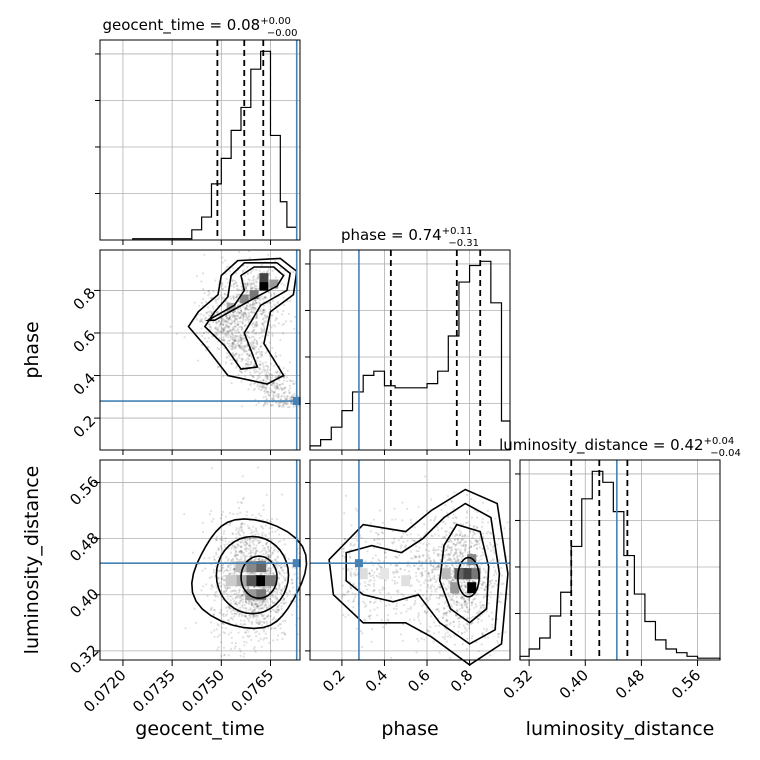 This screenshot has width=760, height=760. What do you see at coordinates (410, 237) in the screenshot?
I see `title-phase: phase = 0.74+0.11 −0.31` at bounding box center [410, 237].